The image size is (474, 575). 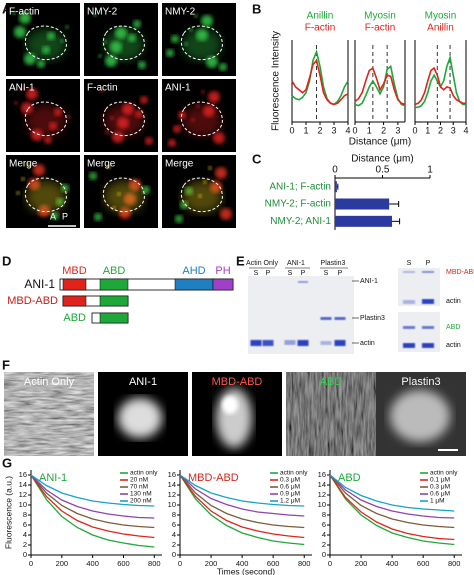 I want to click on panel-letter: G, so click(x=7, y=462).